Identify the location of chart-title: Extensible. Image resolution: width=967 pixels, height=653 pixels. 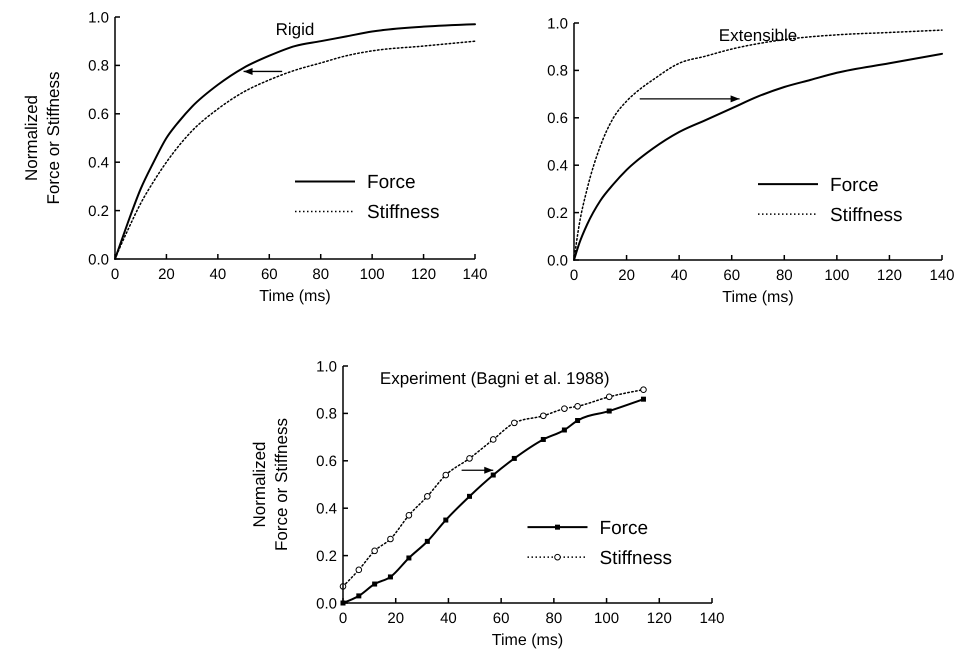
(758, 35).